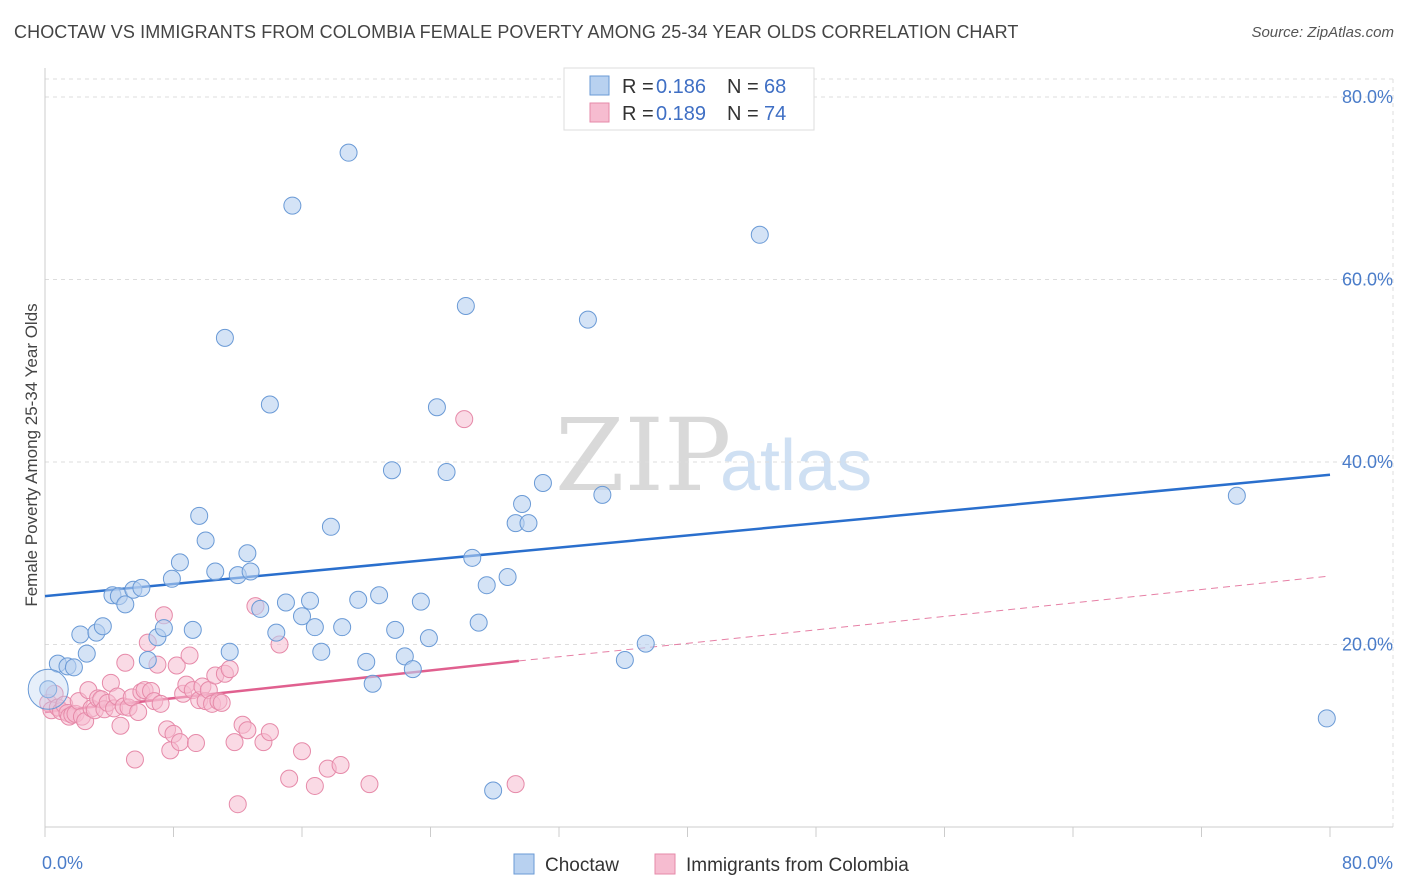 This screenshot has width=1406, height=892. What do you see at coordinates (775, 114) in the screenshot?
I see `legend-n-value-2: 74` at bounding box center [775, 114].